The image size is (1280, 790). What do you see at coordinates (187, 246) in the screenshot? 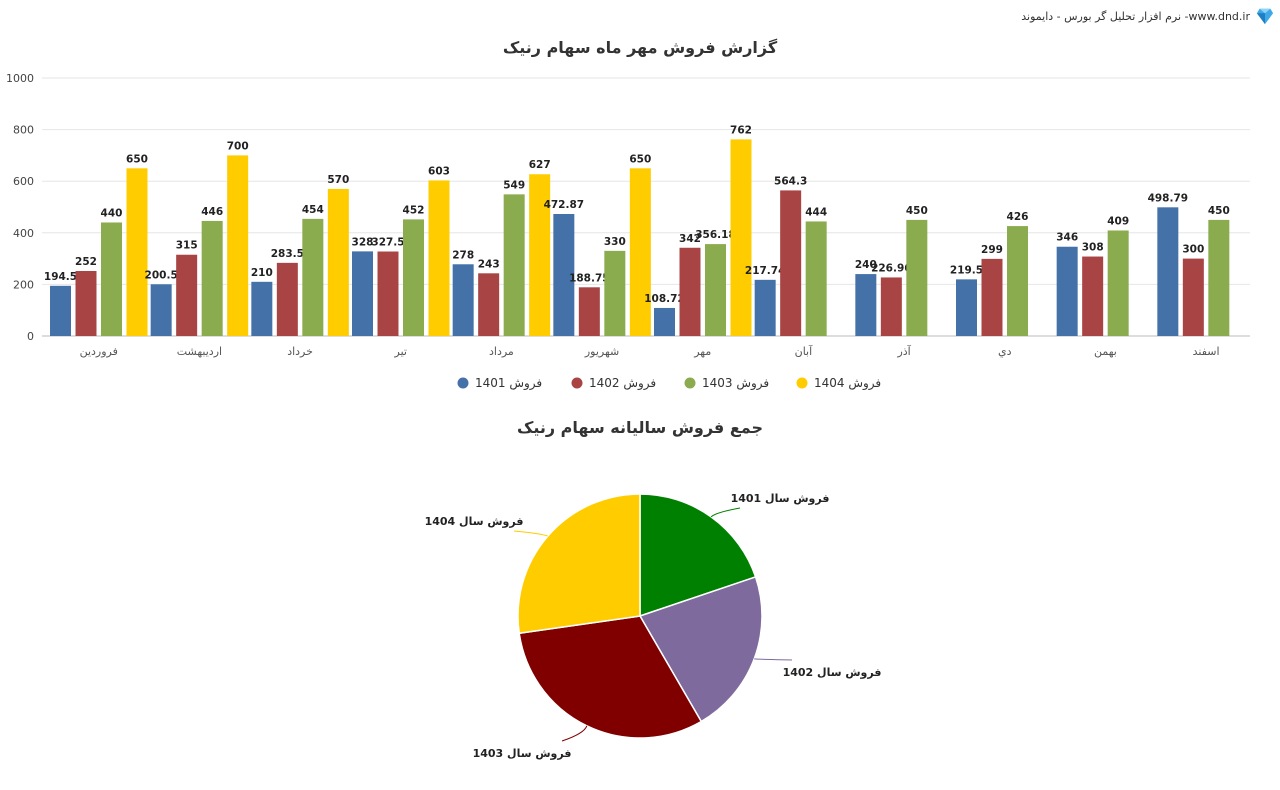
I see `data-label: 315` at bounding box center [187, 246].